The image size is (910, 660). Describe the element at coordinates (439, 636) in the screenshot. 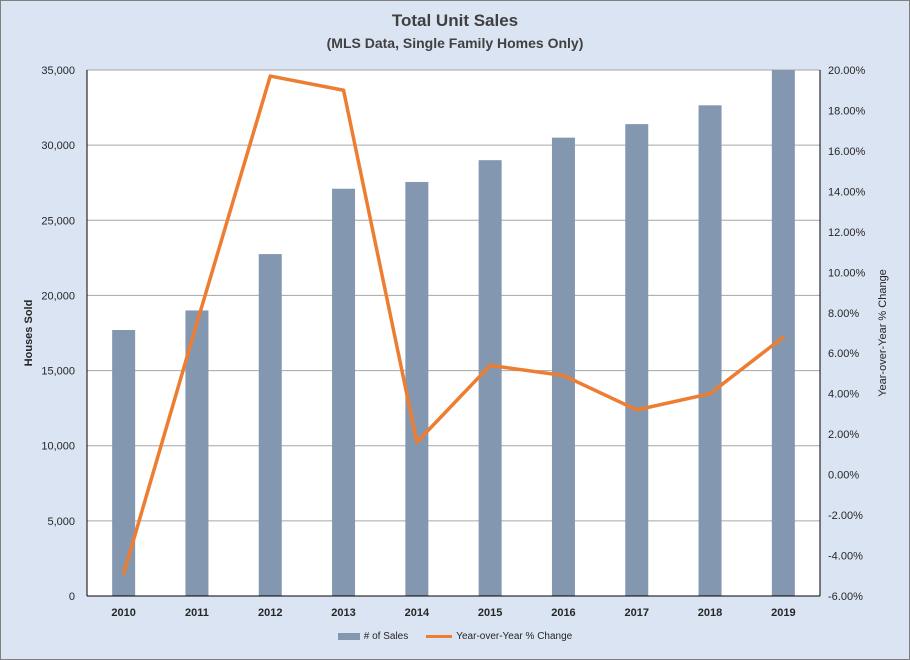

I see `legend-swatch-line` at that location.